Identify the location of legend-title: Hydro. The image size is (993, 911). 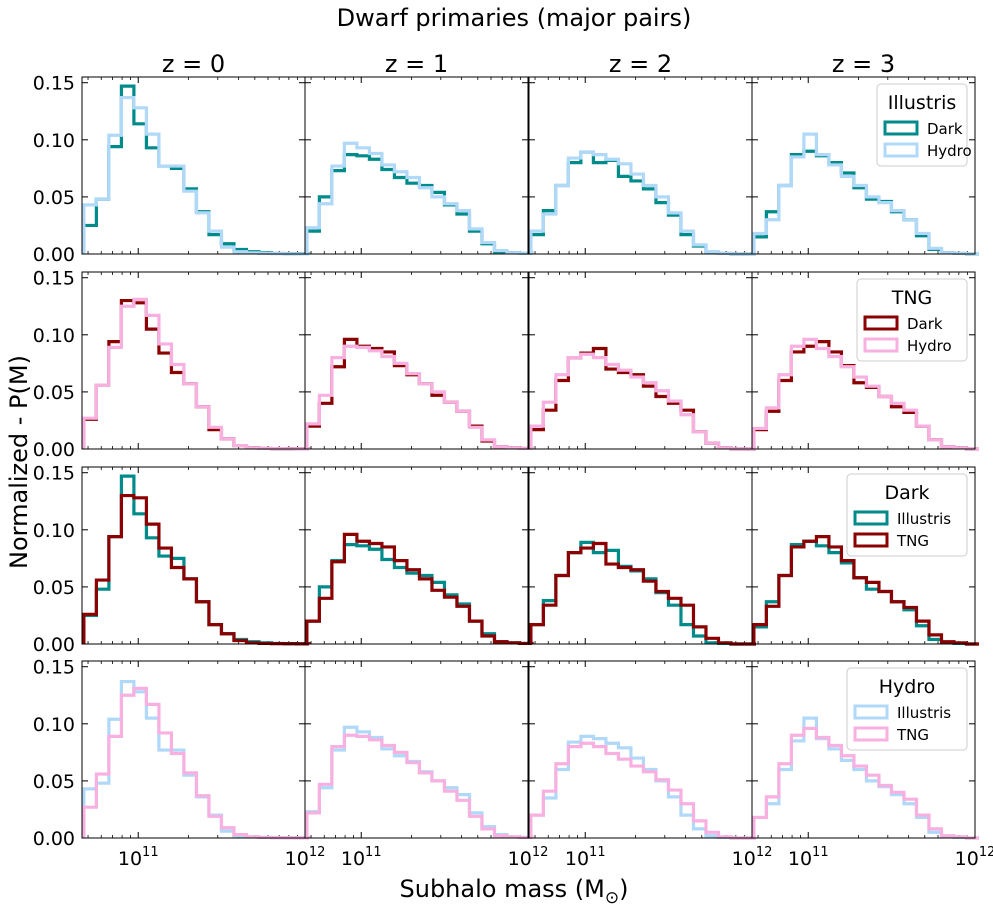
(907, 687).